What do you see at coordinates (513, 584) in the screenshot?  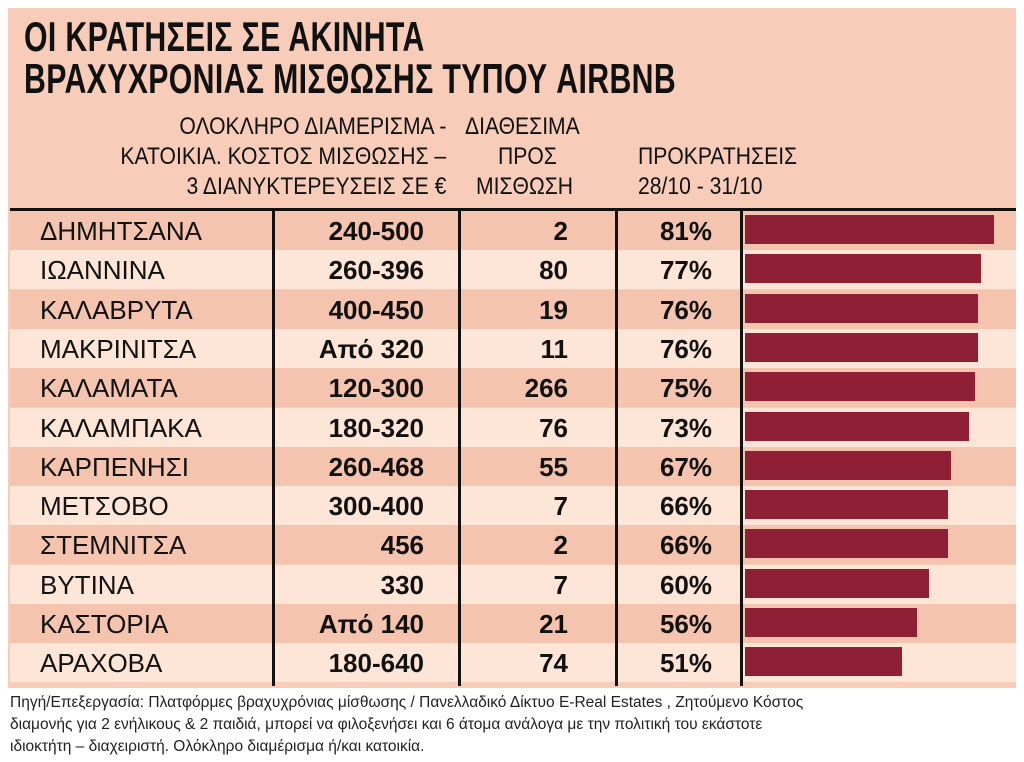 I see `table-row: ΒΥΤΙΝΑ 330 7 60%` at bounding box center [513, 584].